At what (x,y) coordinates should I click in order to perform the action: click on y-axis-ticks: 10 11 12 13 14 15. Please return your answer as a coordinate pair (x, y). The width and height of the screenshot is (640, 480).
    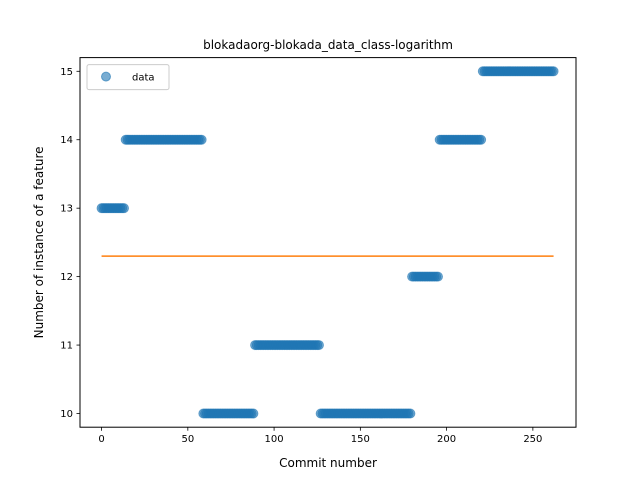
    Looking at the image, I should click on (70, 243).